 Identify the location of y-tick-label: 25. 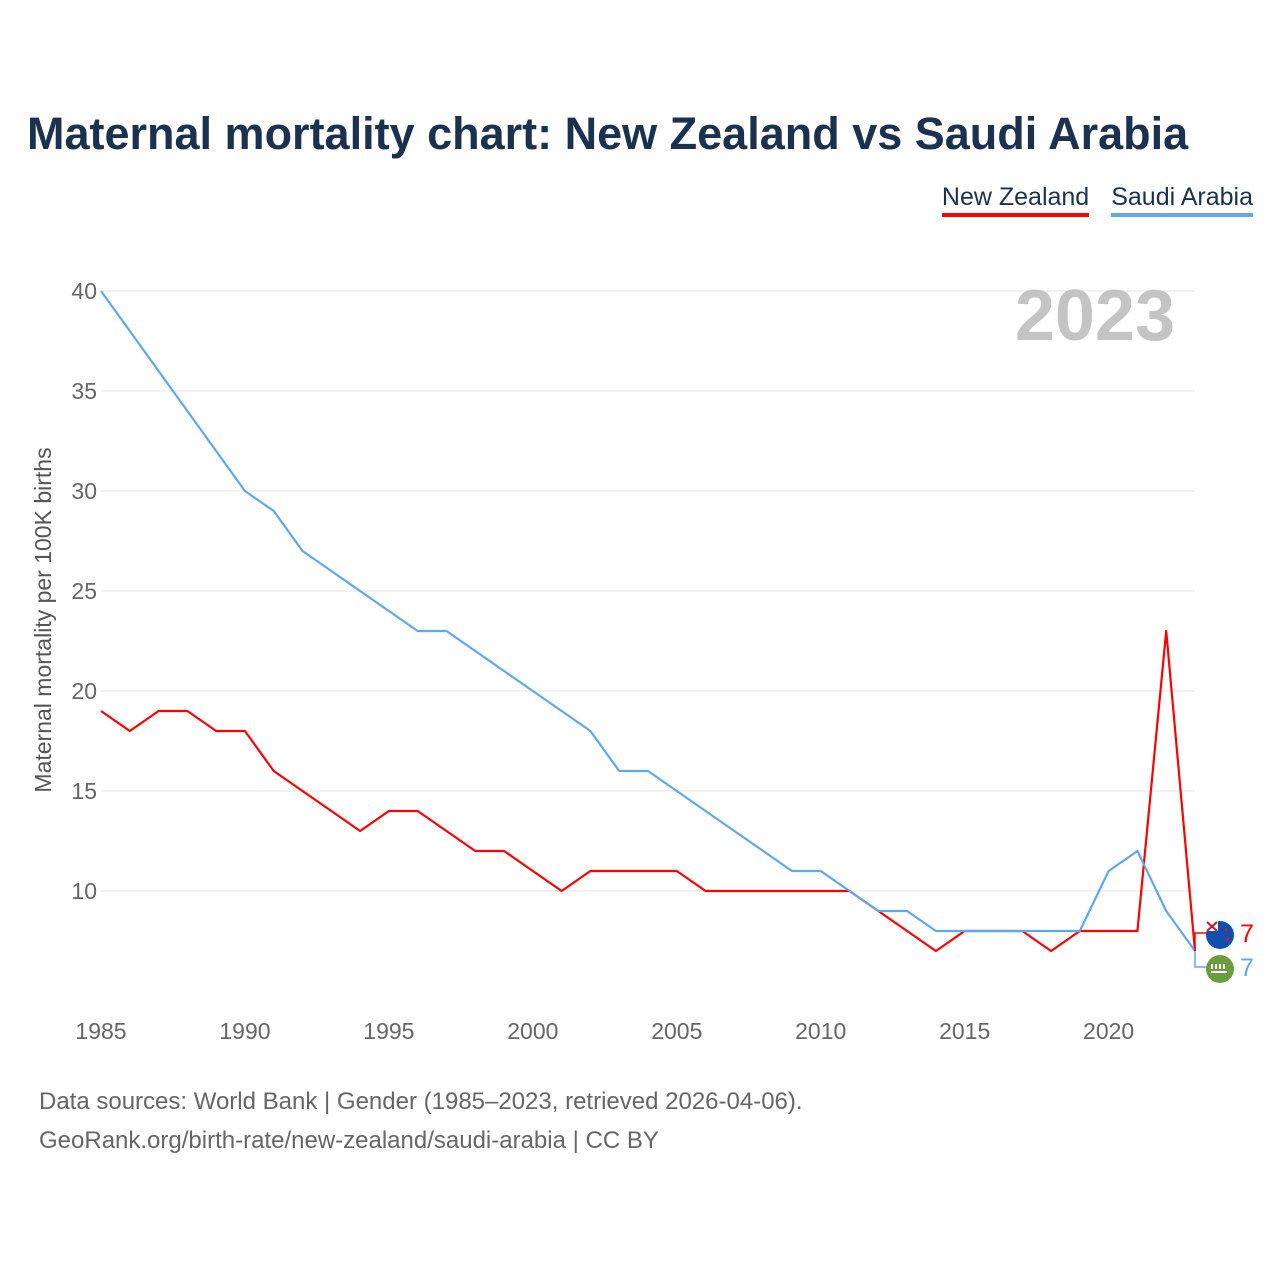
(84, 591).